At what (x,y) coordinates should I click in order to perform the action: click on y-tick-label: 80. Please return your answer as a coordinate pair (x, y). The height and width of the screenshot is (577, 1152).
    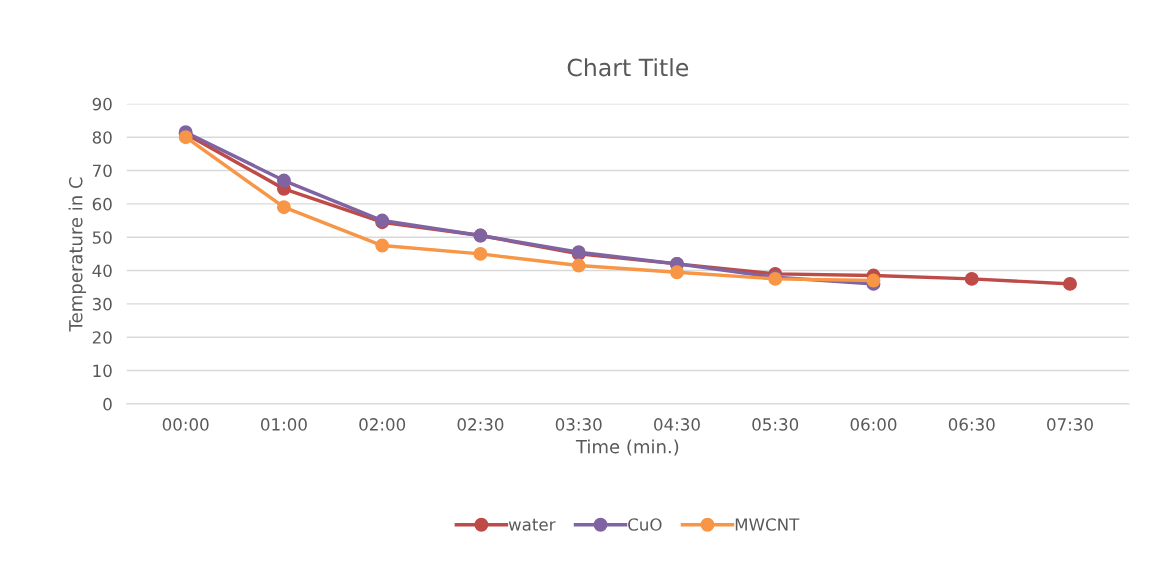
    Looking at the image, I should click on (102, 137).